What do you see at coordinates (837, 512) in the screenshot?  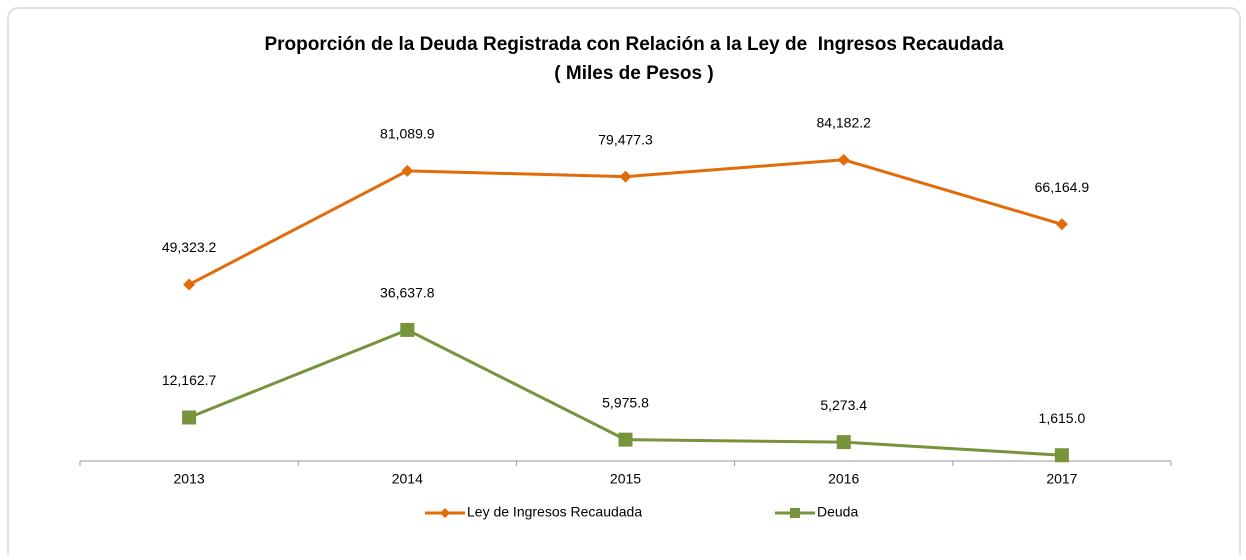 I see `legend-label: Deuda` at bounding box center [837, 512].